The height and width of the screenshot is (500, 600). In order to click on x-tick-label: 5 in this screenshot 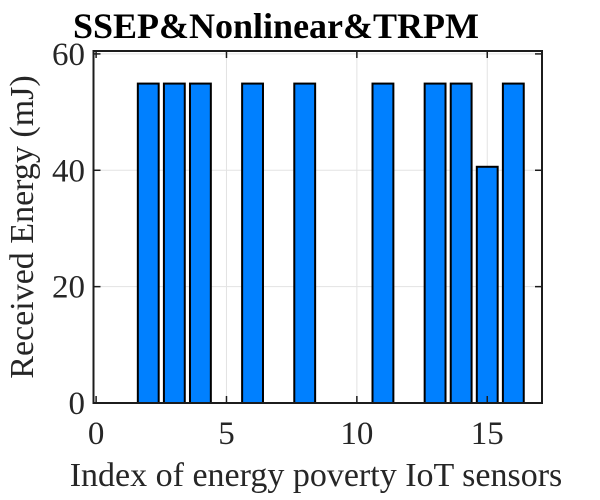, I will do `click(226, 434)`.